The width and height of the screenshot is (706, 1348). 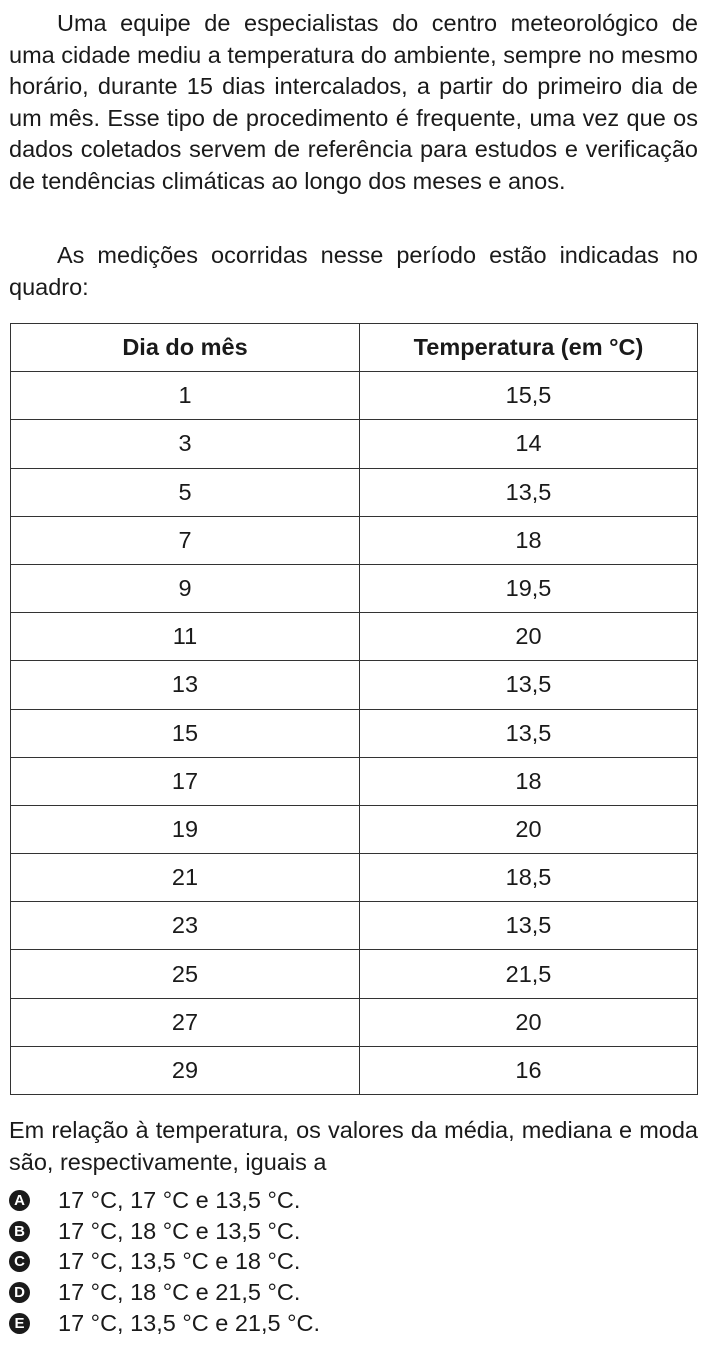 I want to click on table-row: 15 13,5, so click(x=354, y=733).